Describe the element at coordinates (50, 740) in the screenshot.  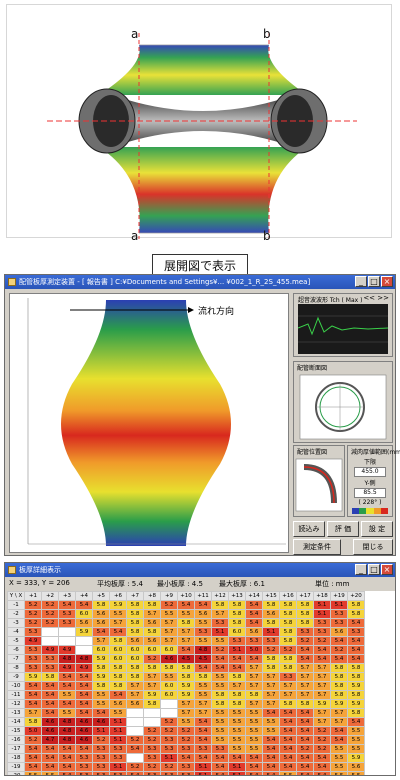
I see `thickness-cell: 4.7` at that location.